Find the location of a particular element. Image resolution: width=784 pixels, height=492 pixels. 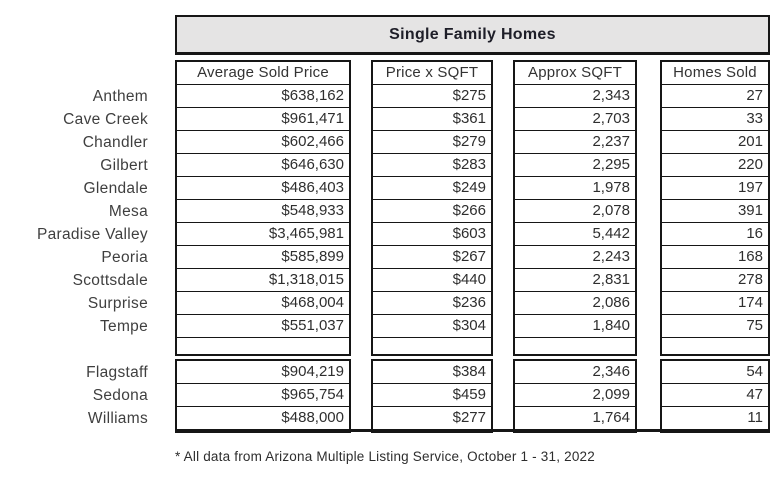

table-cell: $266 is located at coordinates (432, 211).